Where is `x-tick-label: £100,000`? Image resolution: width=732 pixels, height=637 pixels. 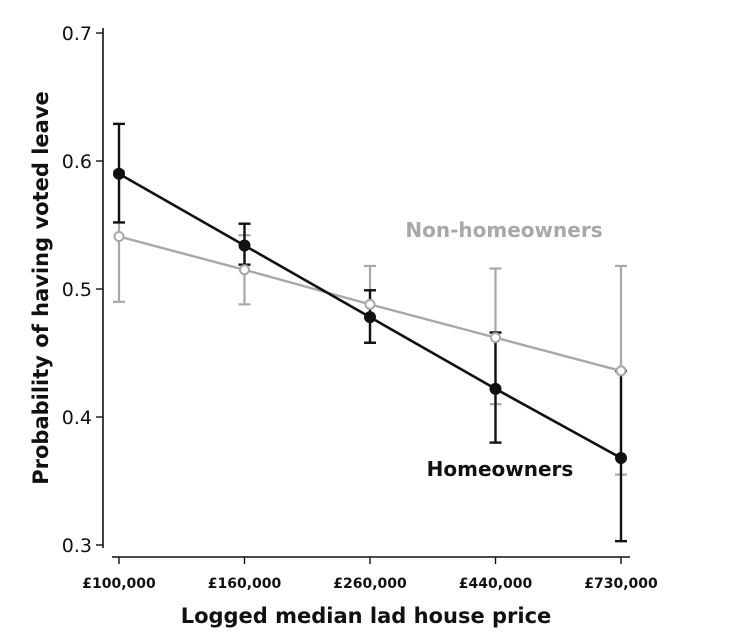
x-tick-label: £100,000 is located at coordinates (119, 584).